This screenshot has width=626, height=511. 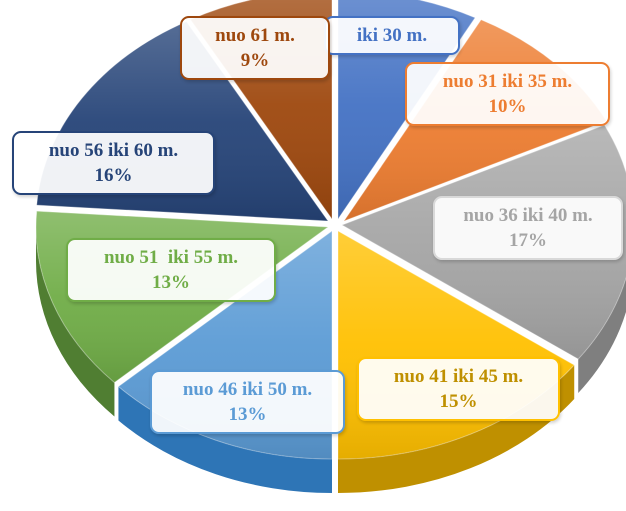 I want to click on data-label-value: 15%, so click(x=458, y=401).